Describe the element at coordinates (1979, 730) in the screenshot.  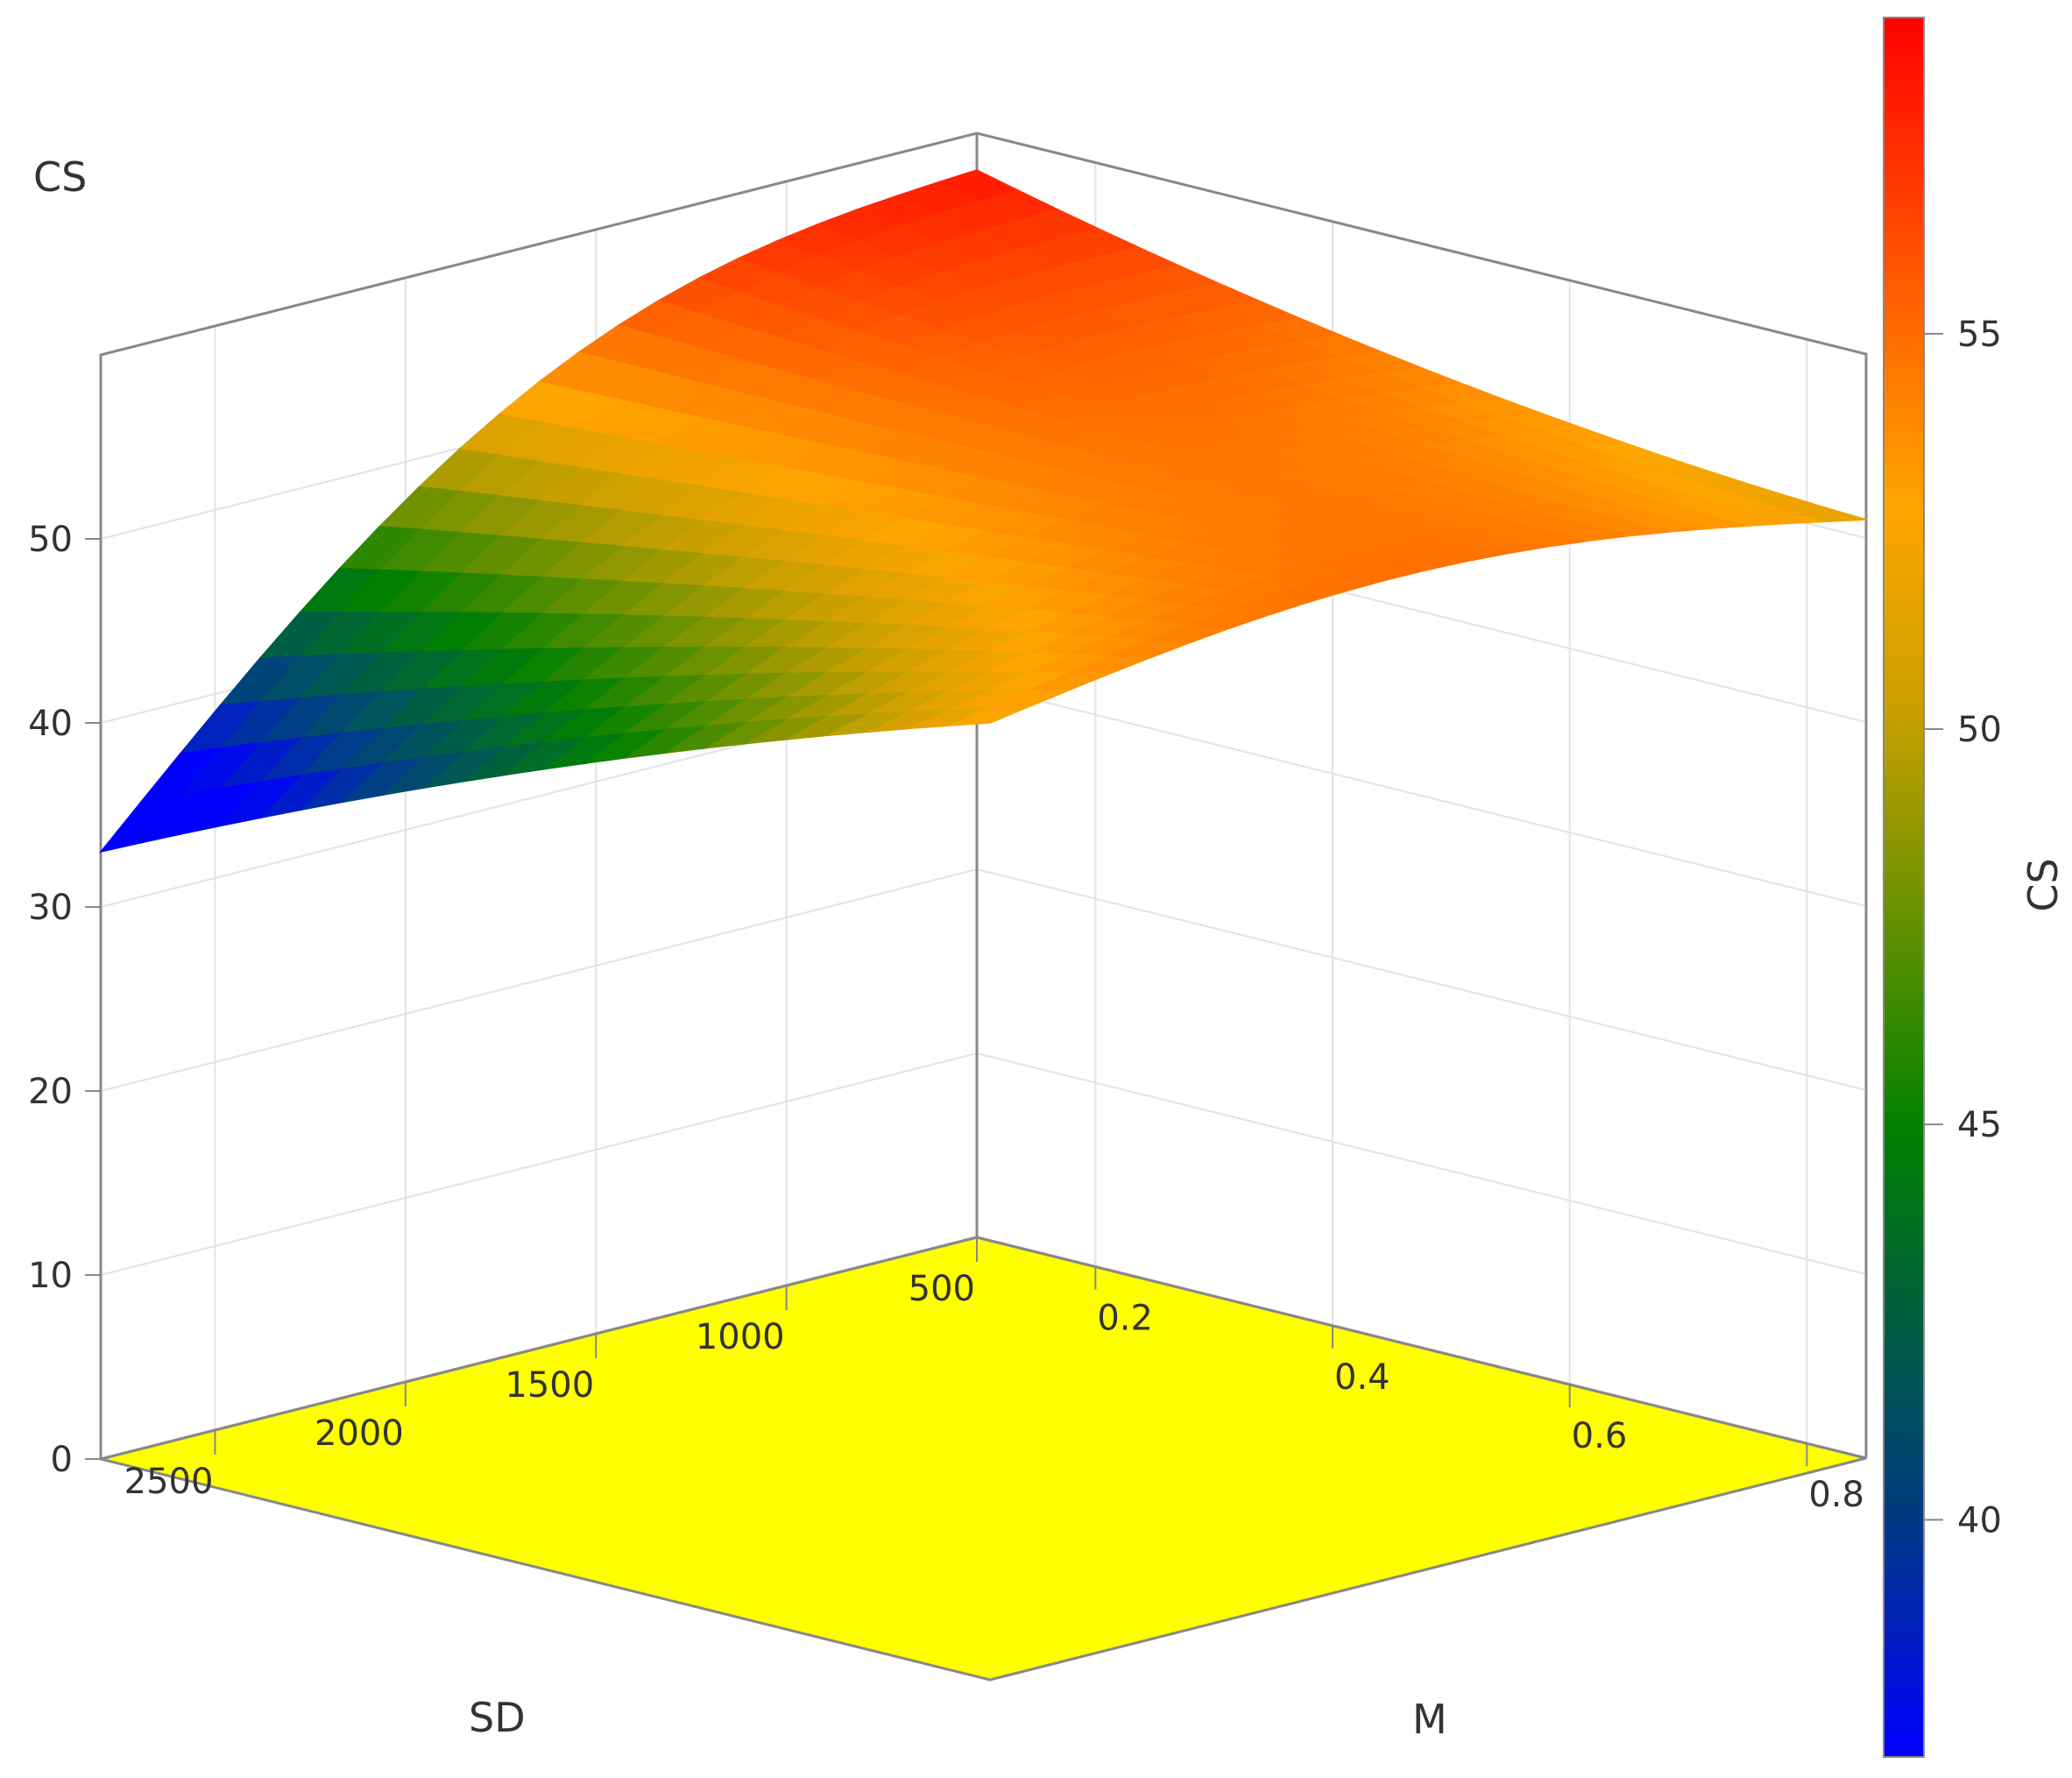
I see `colorbar-tick-label: 50` at that location.